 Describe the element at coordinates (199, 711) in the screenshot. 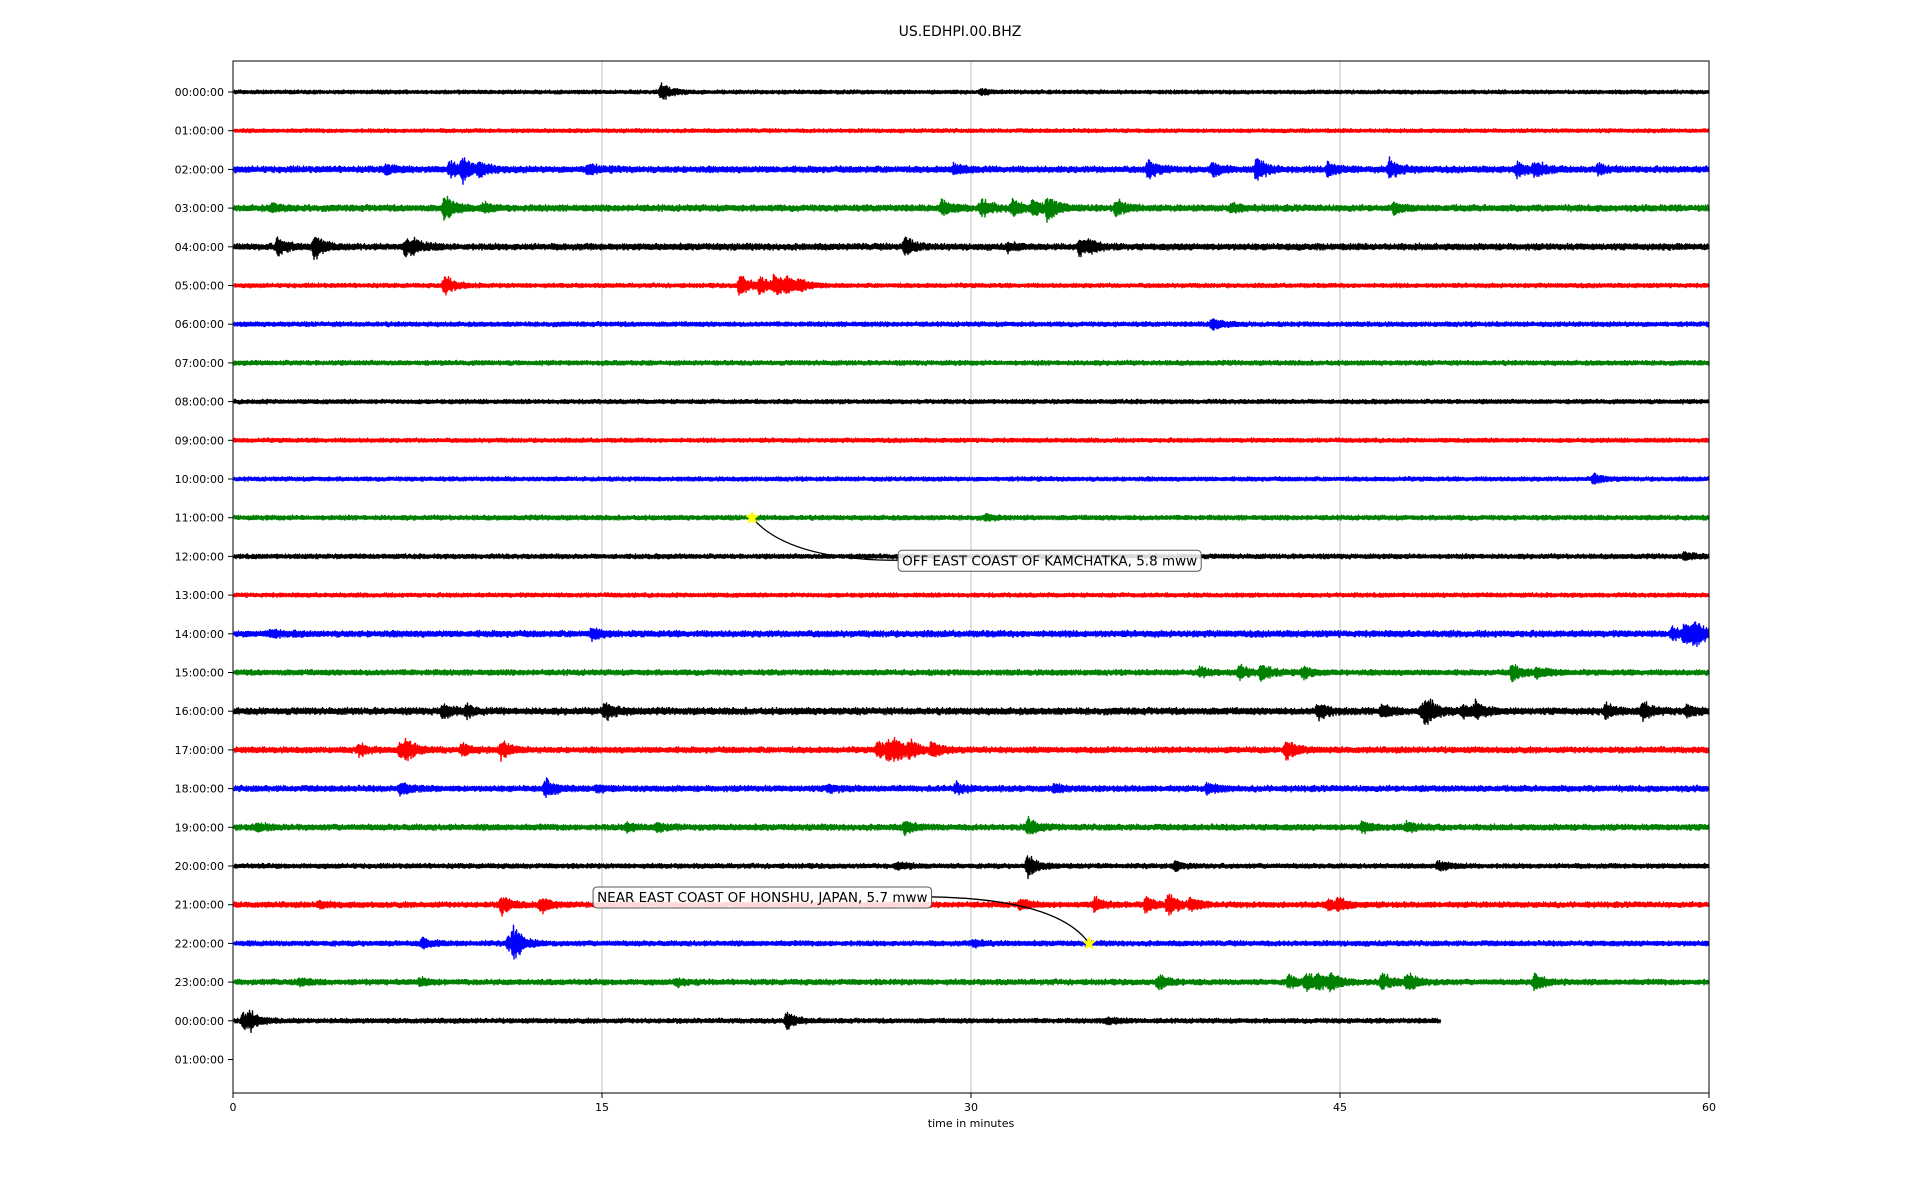

I see `y-tick-label: 16:00:00` at that location.